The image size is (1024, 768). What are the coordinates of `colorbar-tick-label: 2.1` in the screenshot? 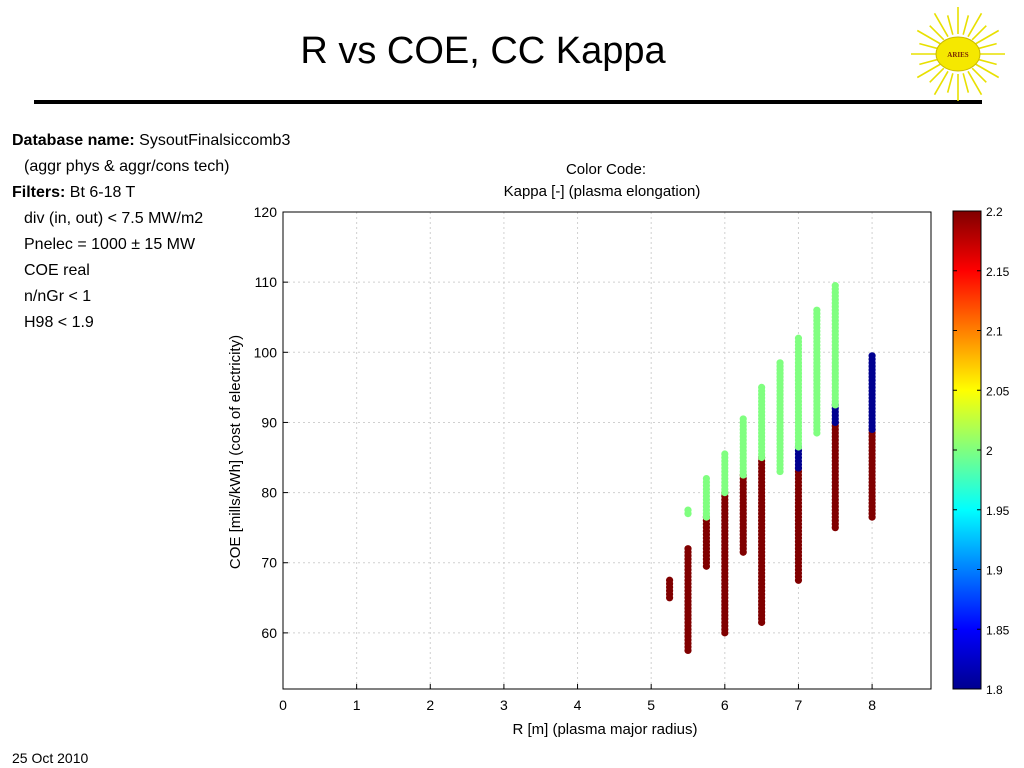 It's located at (994, 332).